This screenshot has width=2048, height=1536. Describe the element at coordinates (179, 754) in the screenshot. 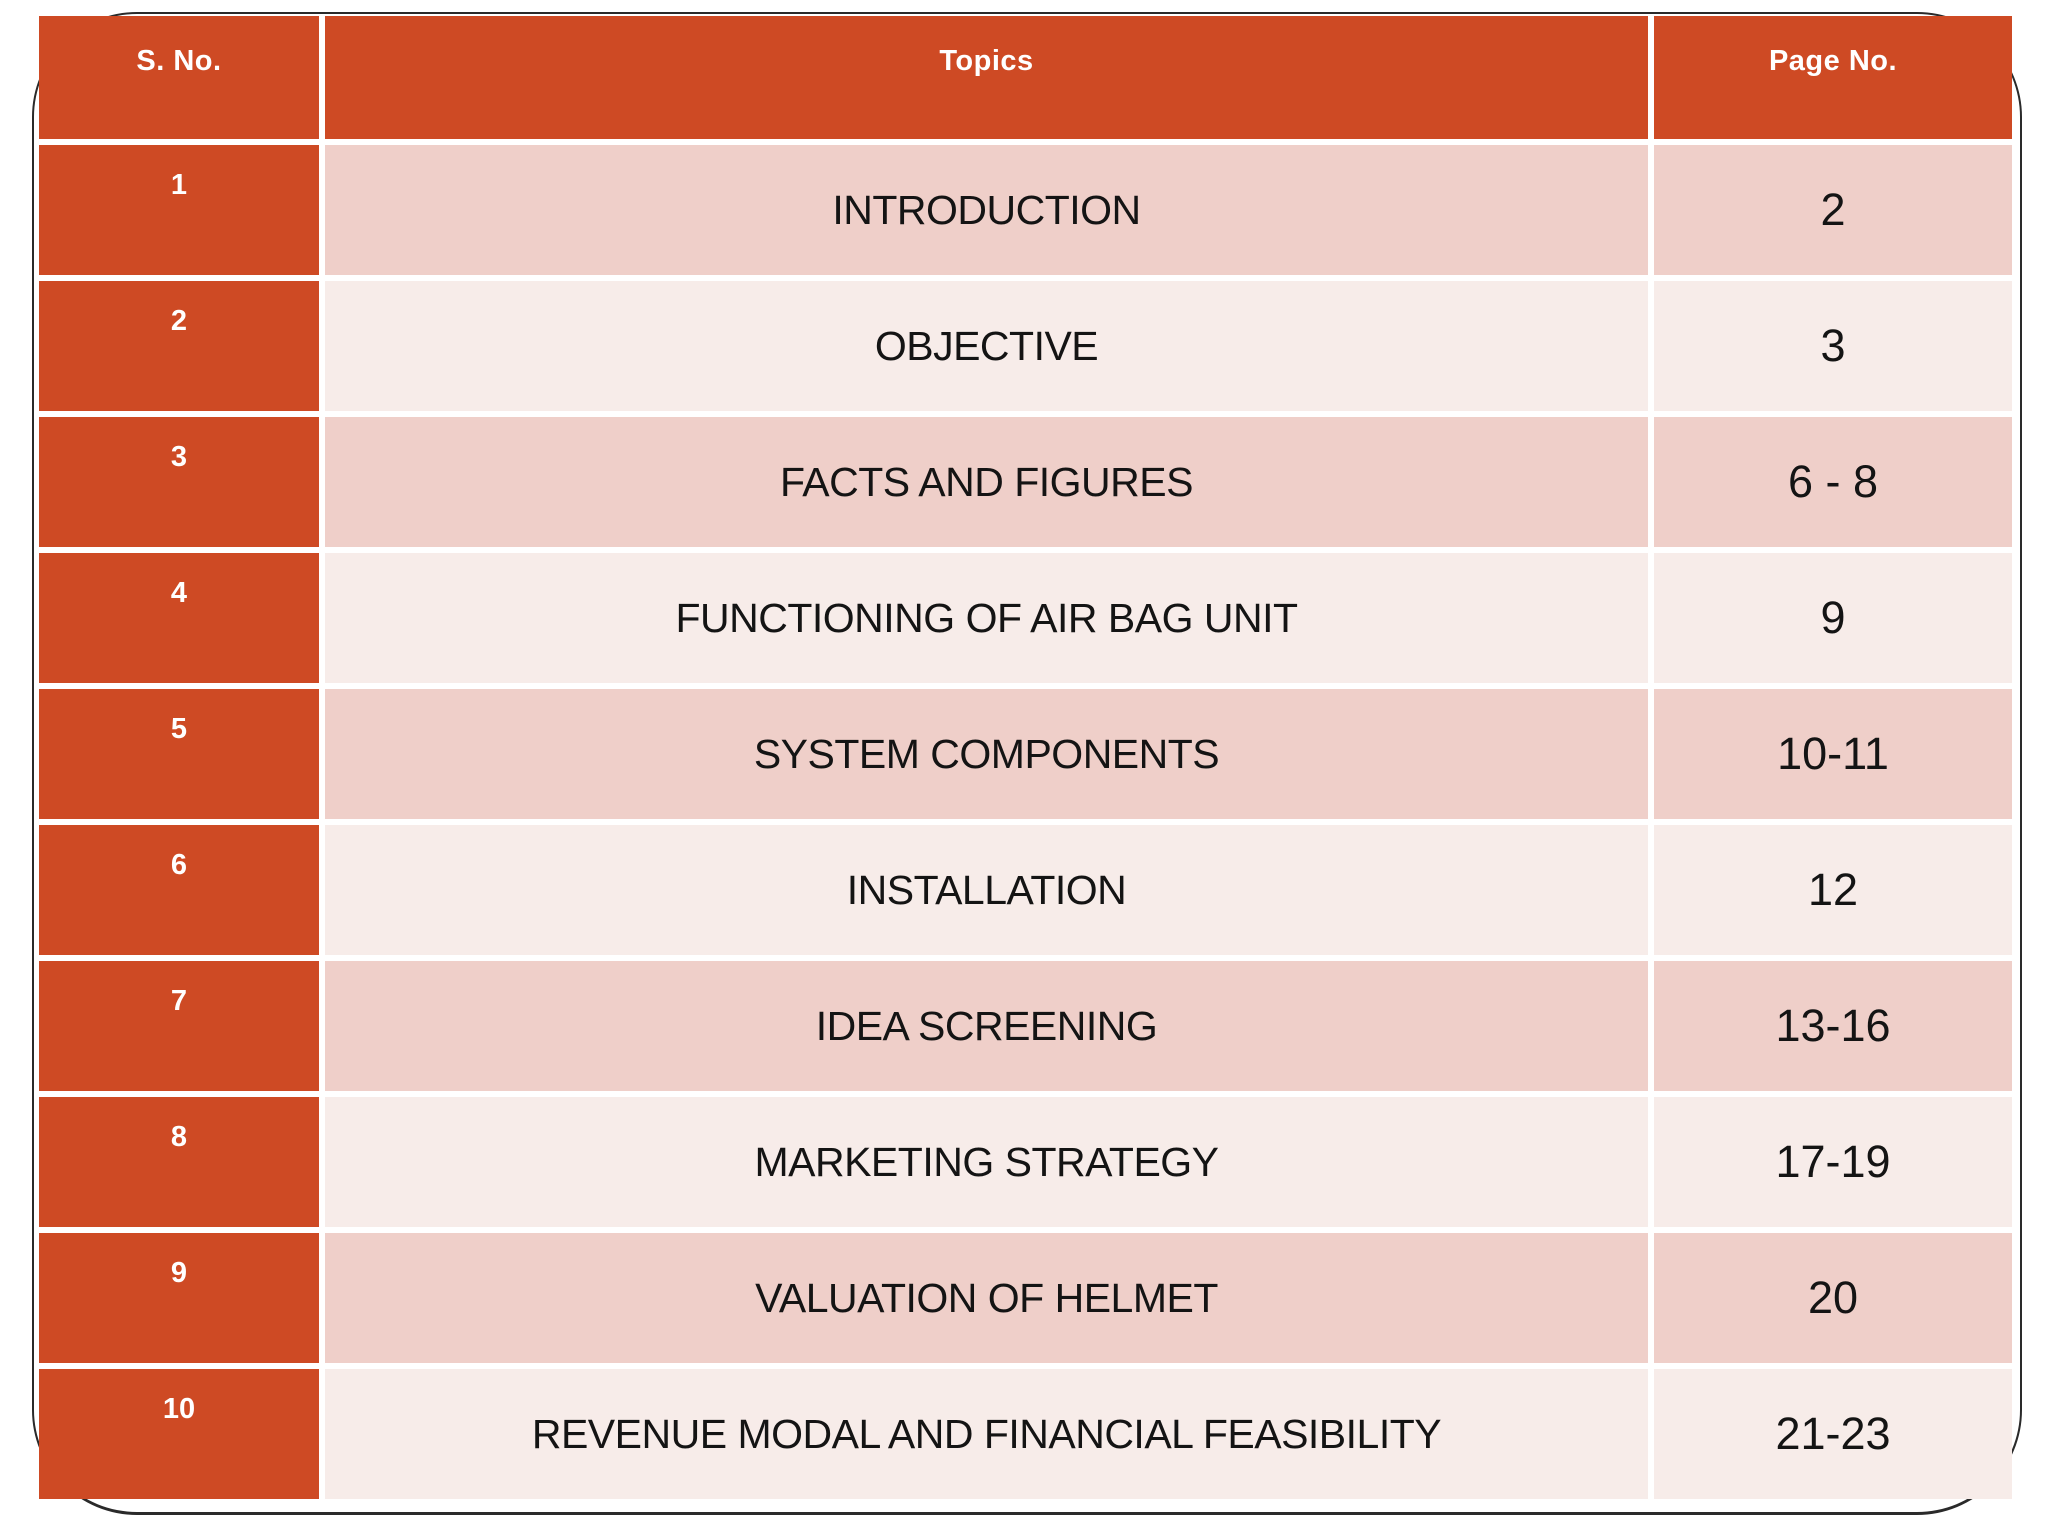

I see `sno-cell: 5` at that location.